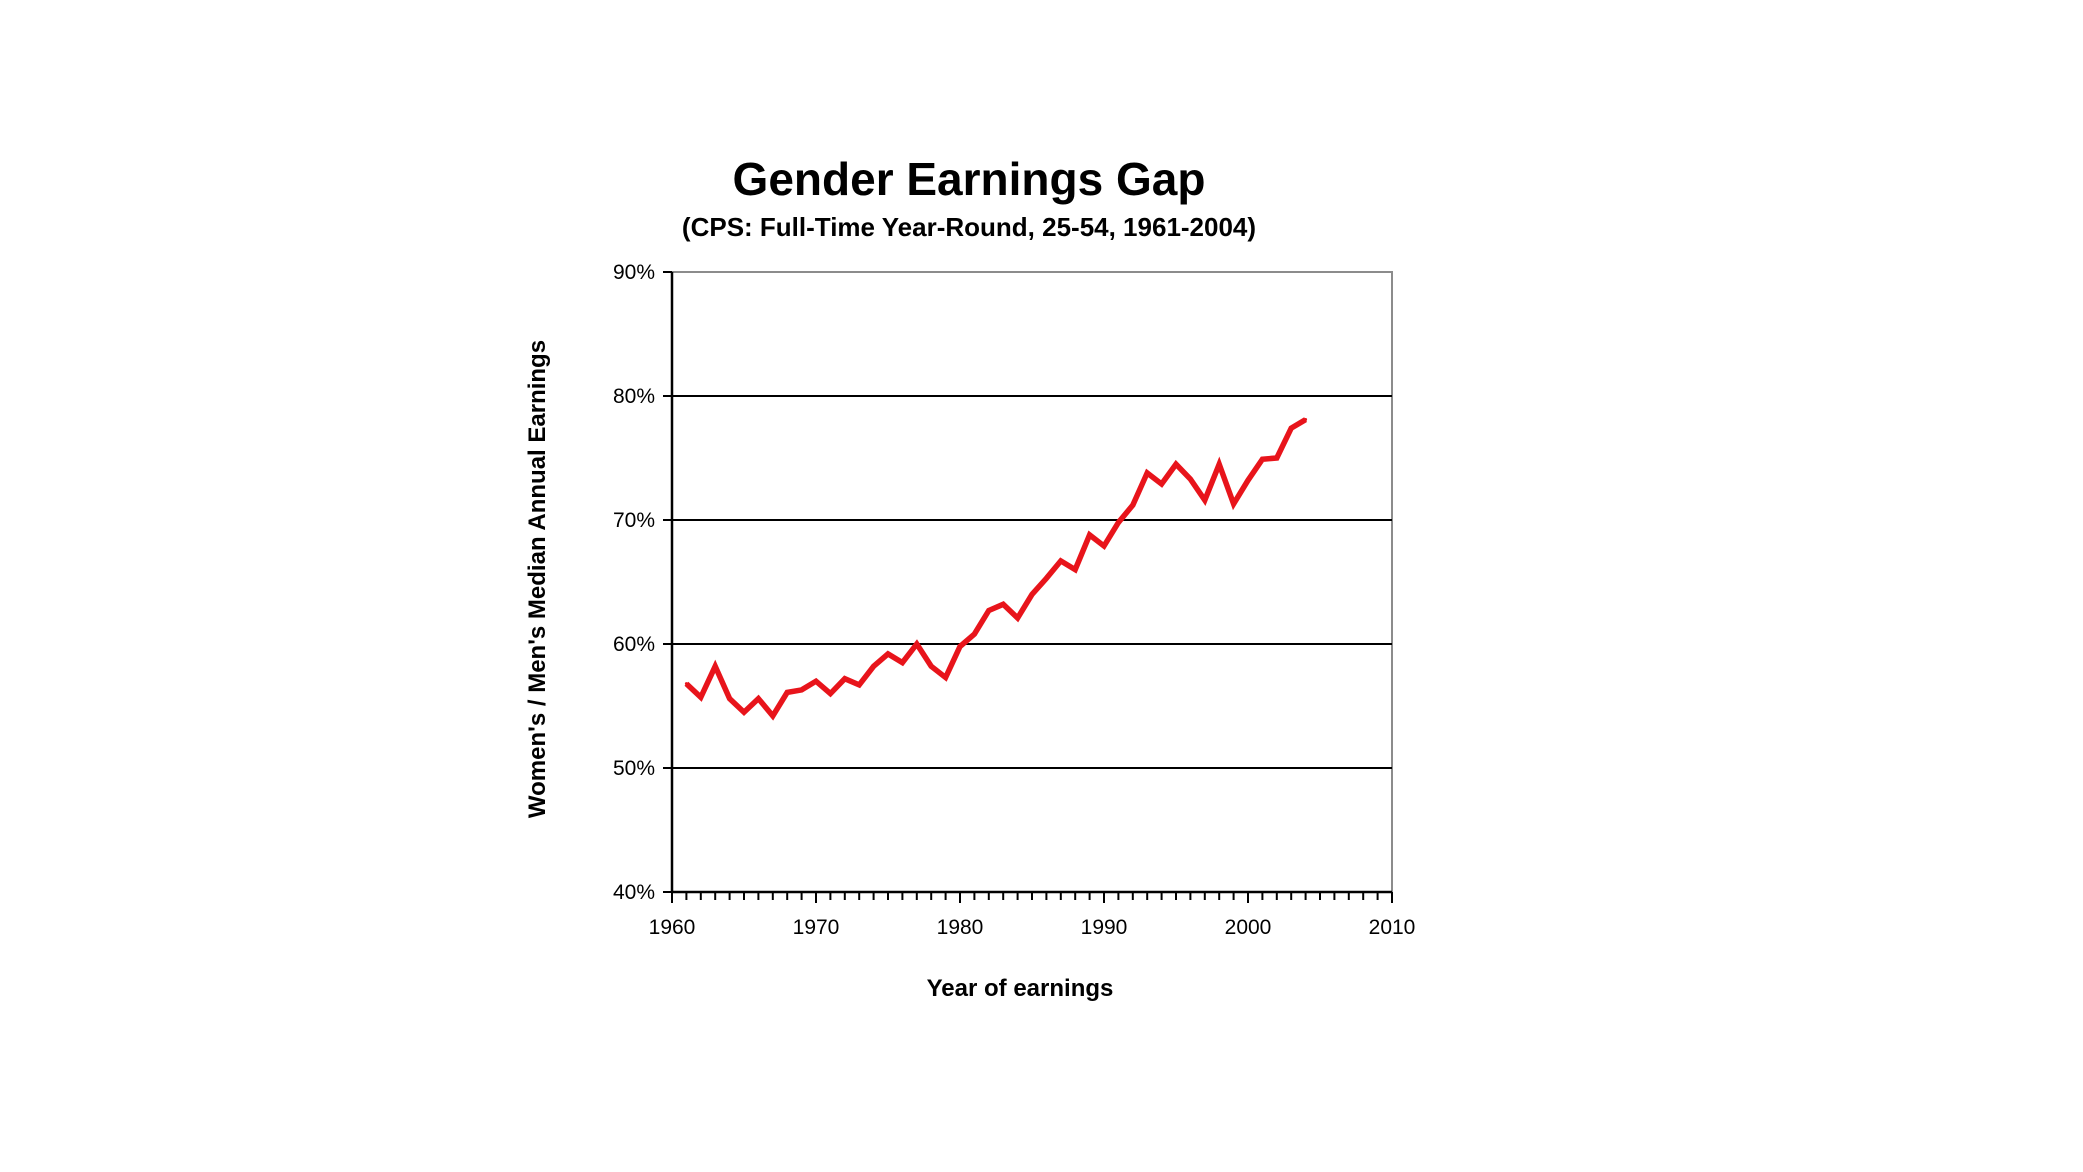 This screenshot has height=1172, width=2083. I want to click on series-group, so click(996, 569).